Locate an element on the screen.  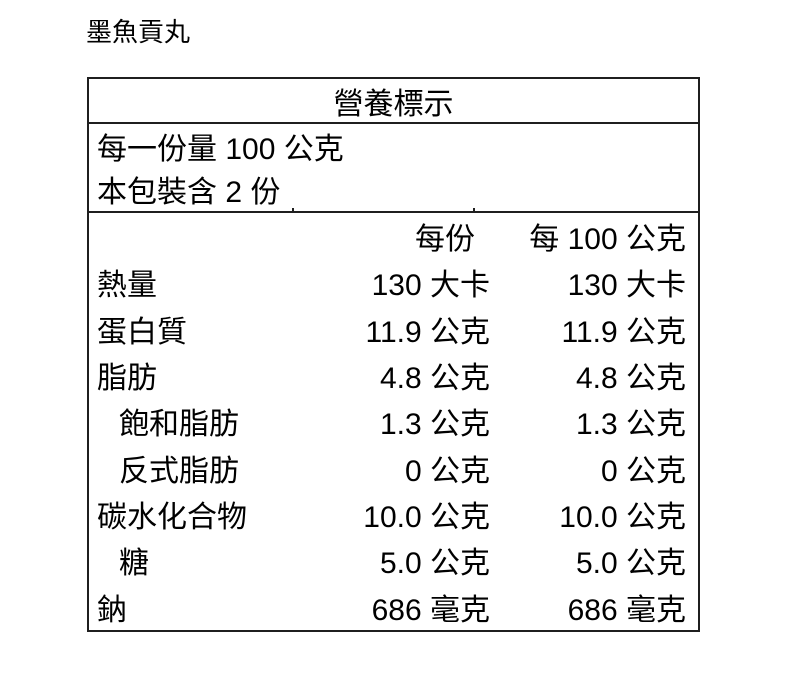
nutrient-label: 鈉 is located at coordinates (112, 610).